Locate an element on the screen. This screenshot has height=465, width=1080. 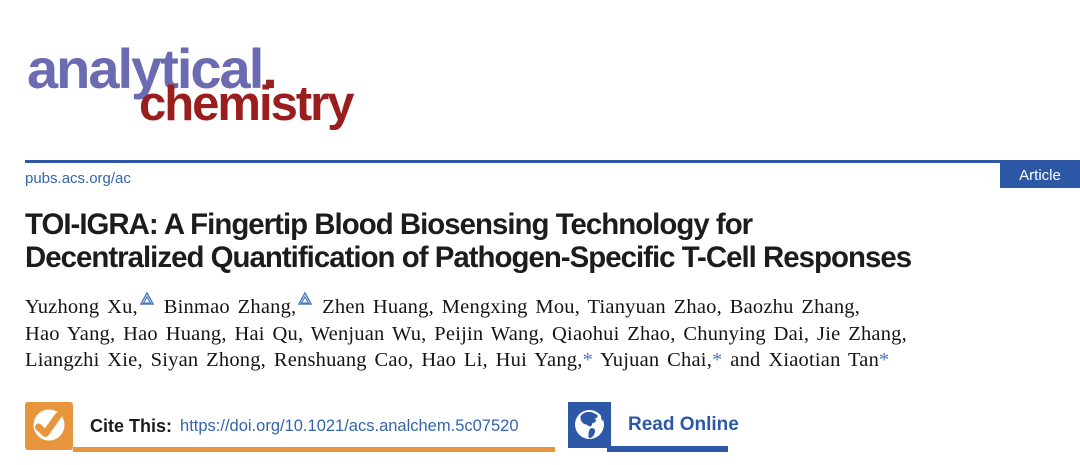
cite-underline-bar is located at coordinates (314, 449).